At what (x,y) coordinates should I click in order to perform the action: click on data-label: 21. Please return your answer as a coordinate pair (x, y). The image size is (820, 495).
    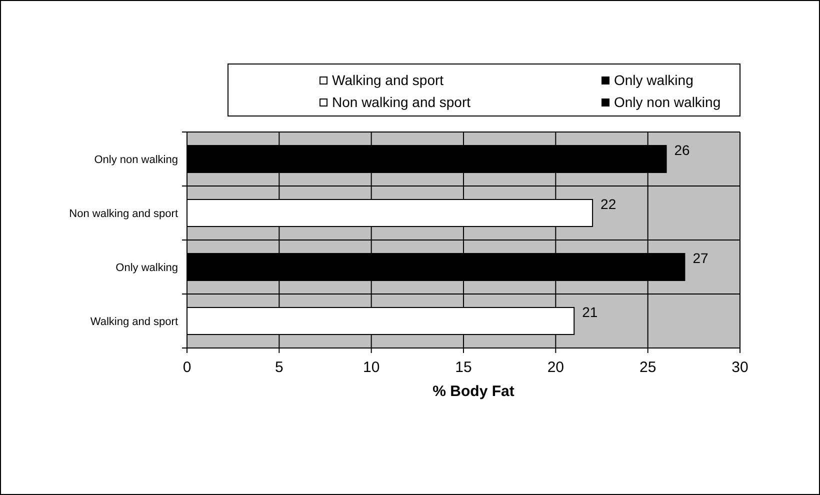
    Looking at the image, I should click on (590, 312).